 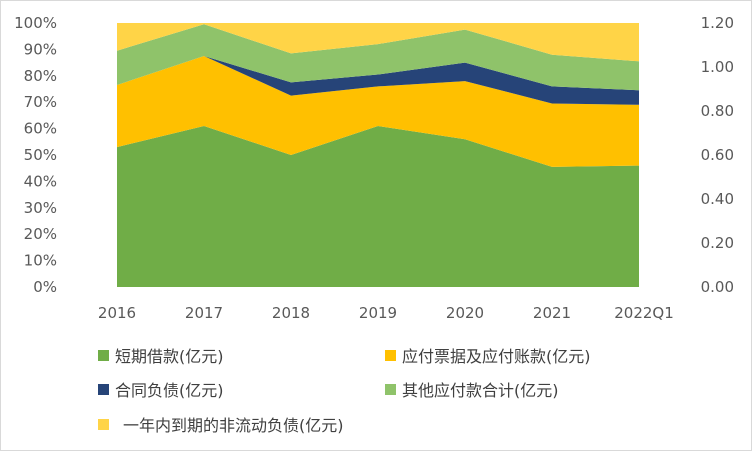 What do you see at coordinates (204, 313) in the screenshot?
I see `x-tick-label: 2017` at bounding box center [204, 313].